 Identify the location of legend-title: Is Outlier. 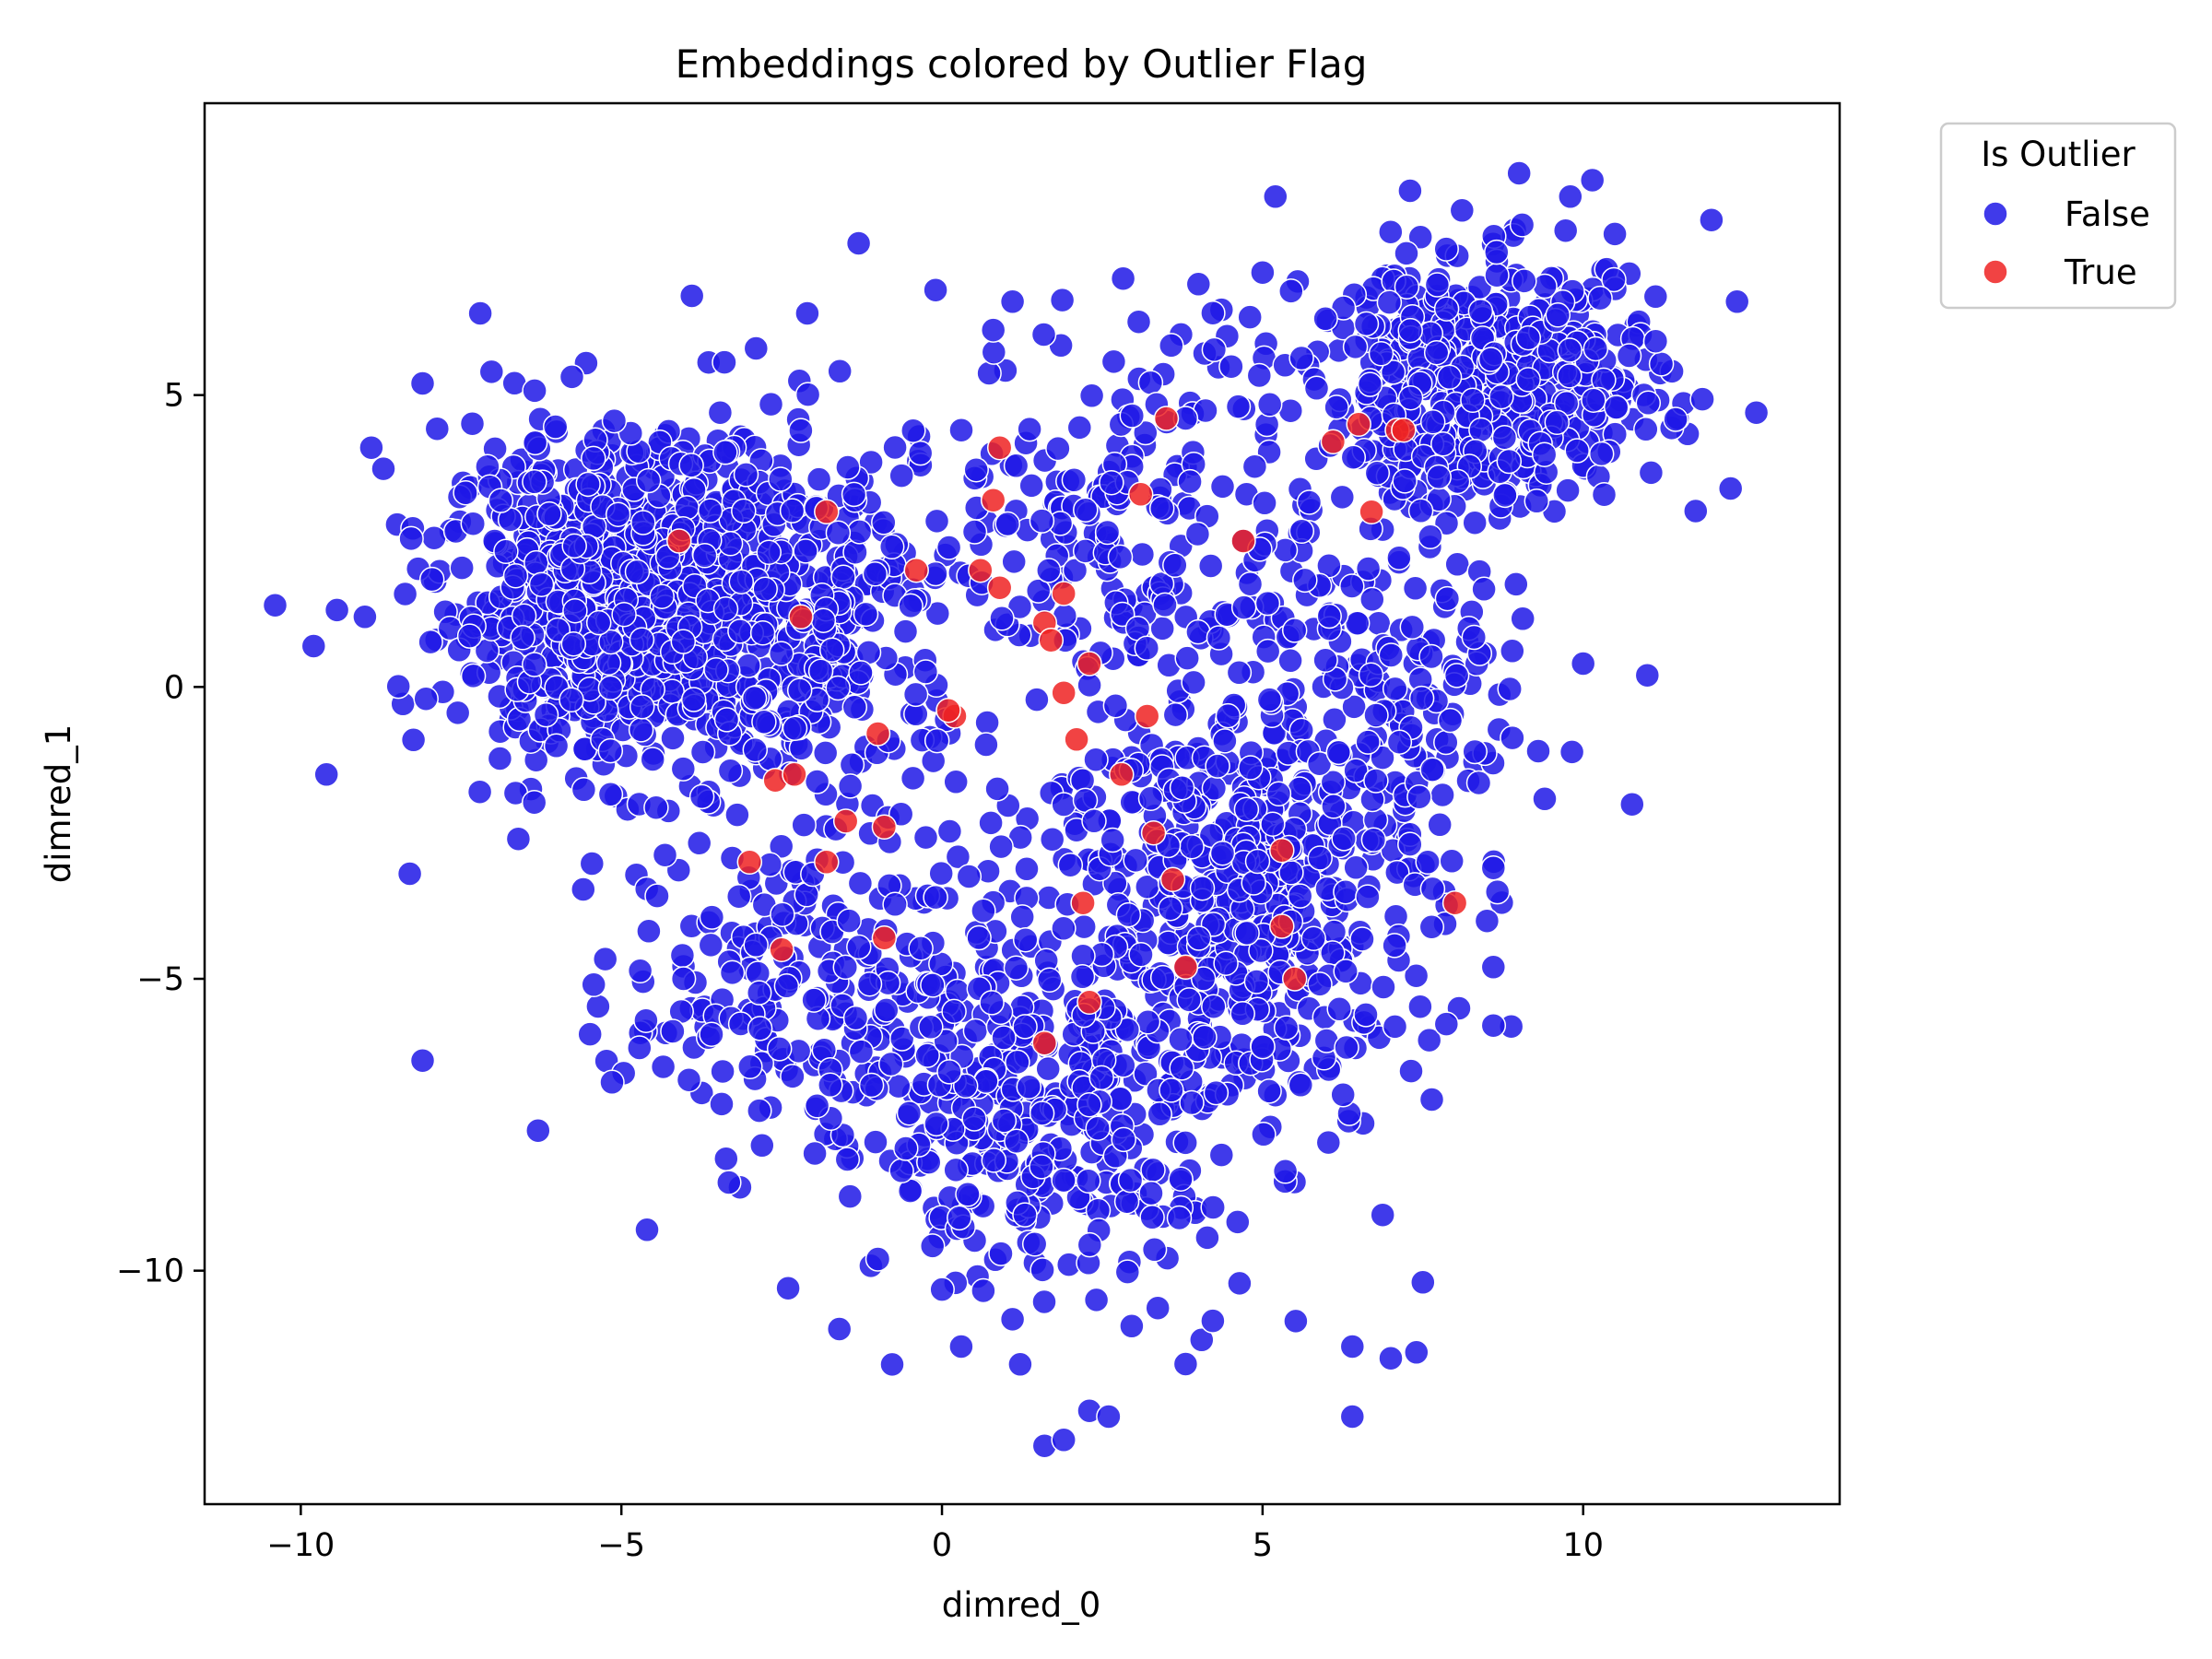
(2058, 154).